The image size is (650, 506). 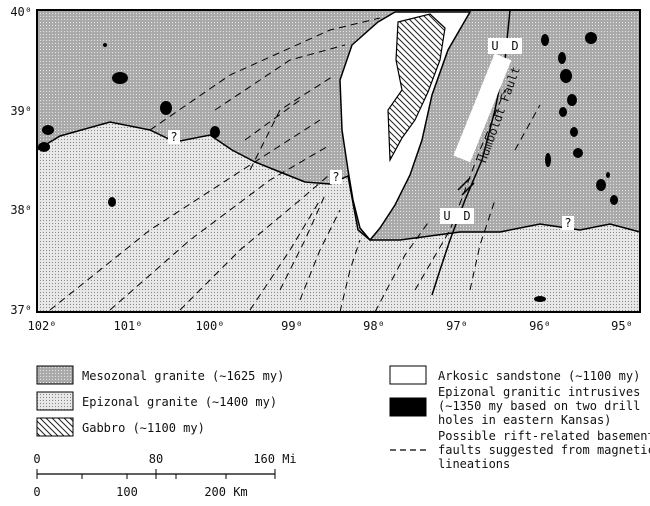 I want to click on legend-label: Possible rift-related basement, so click(x=544, y=436).